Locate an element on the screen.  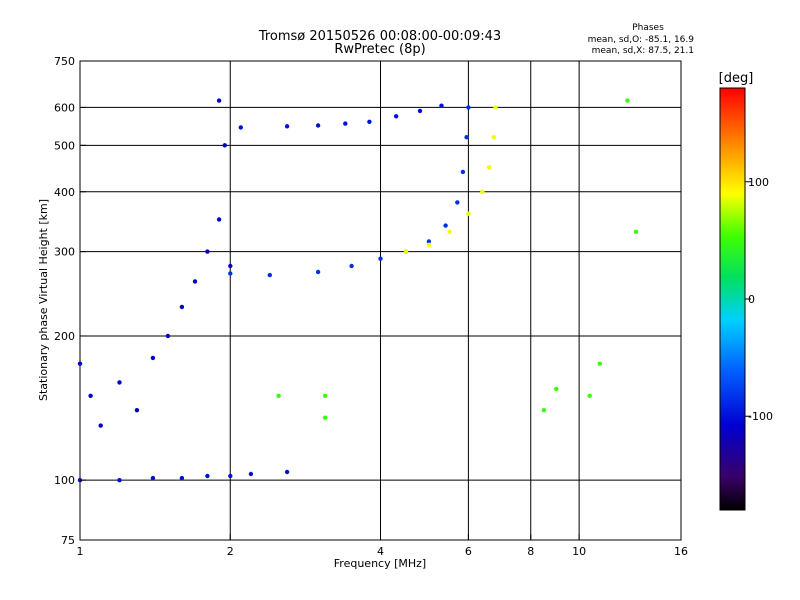
x-tick-label: 8 is located at coordinates (530, 551).